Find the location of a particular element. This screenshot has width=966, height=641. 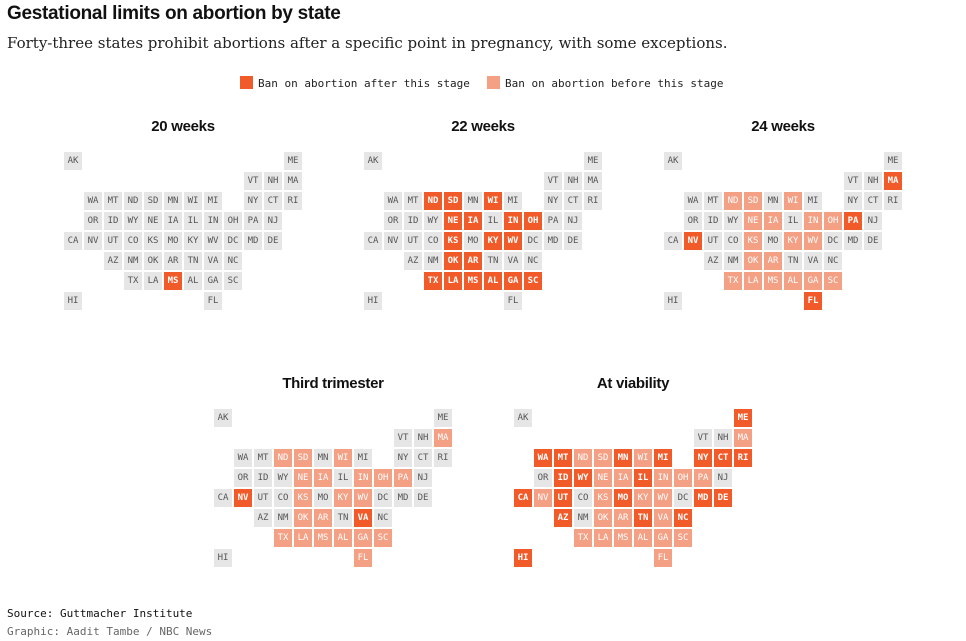

chart-title: Gestational limits on abortion by state is located at coordinates (174, 13).